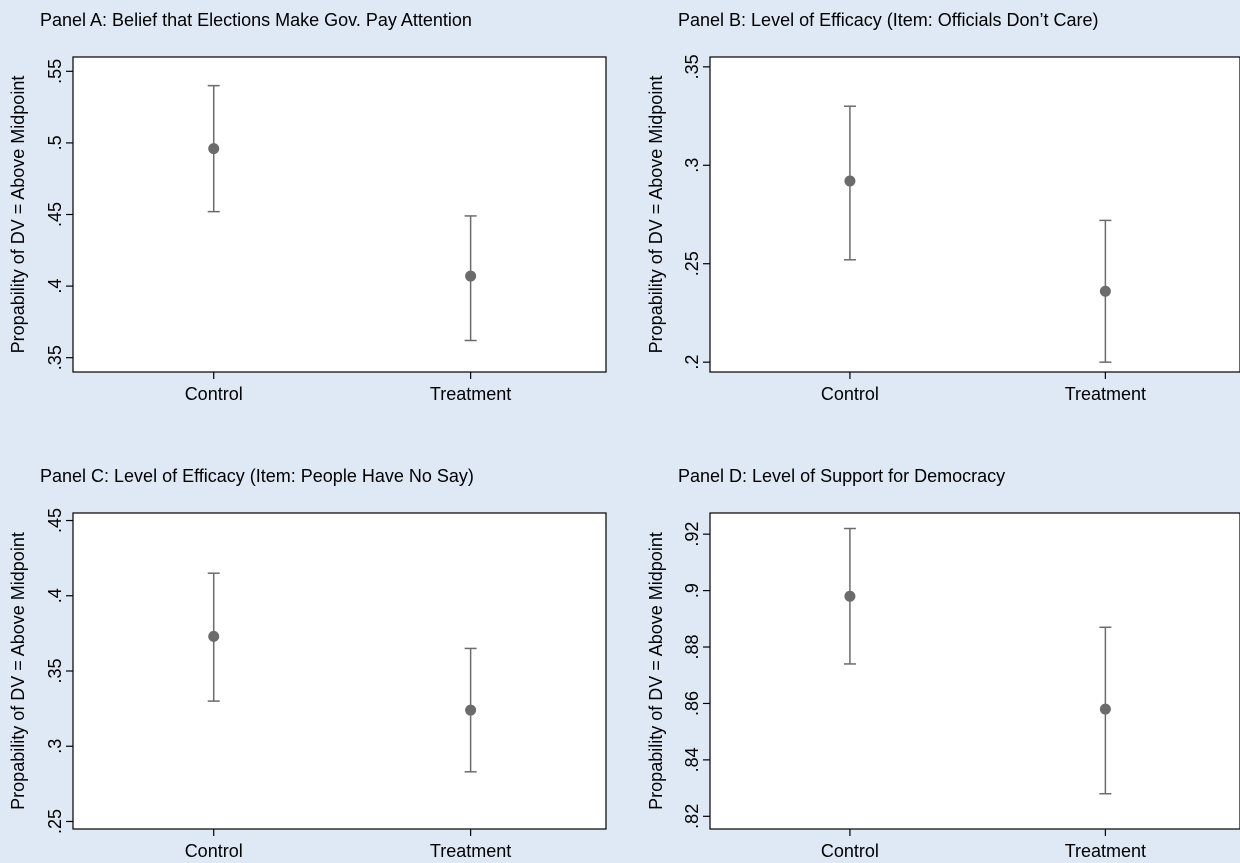 Image resolution: width=1240 pixels, height=863 pixels. I want to click on y-tick-label: .88, so click(692, 647).